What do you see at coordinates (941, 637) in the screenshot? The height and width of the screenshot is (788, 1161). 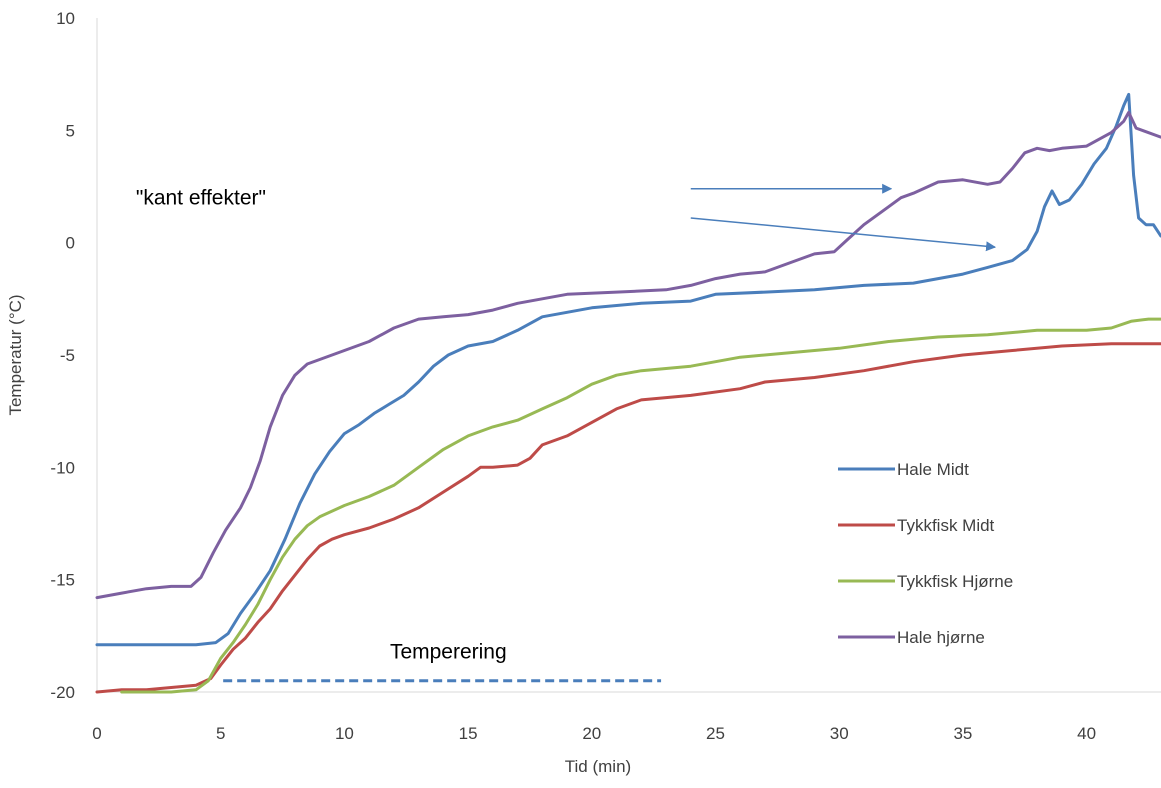 I see `legend-label: Hale hjørne` at bounding box center [941, 637].